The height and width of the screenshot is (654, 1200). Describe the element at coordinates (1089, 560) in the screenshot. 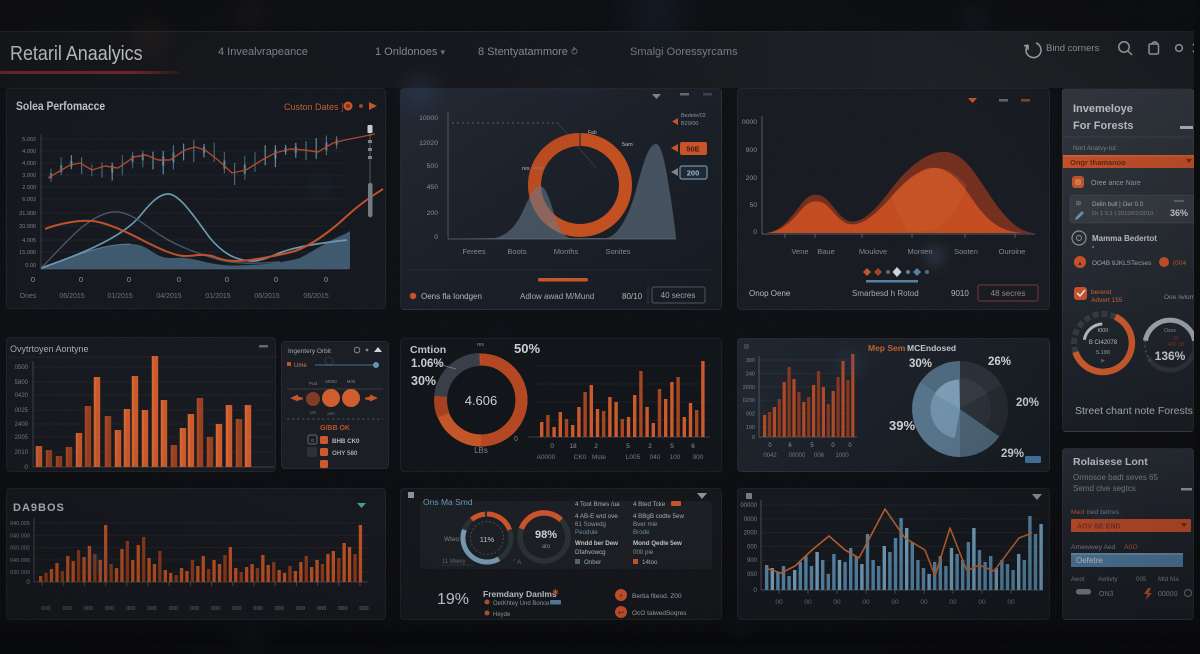

I see `svg-text: Oefetre` at that location.